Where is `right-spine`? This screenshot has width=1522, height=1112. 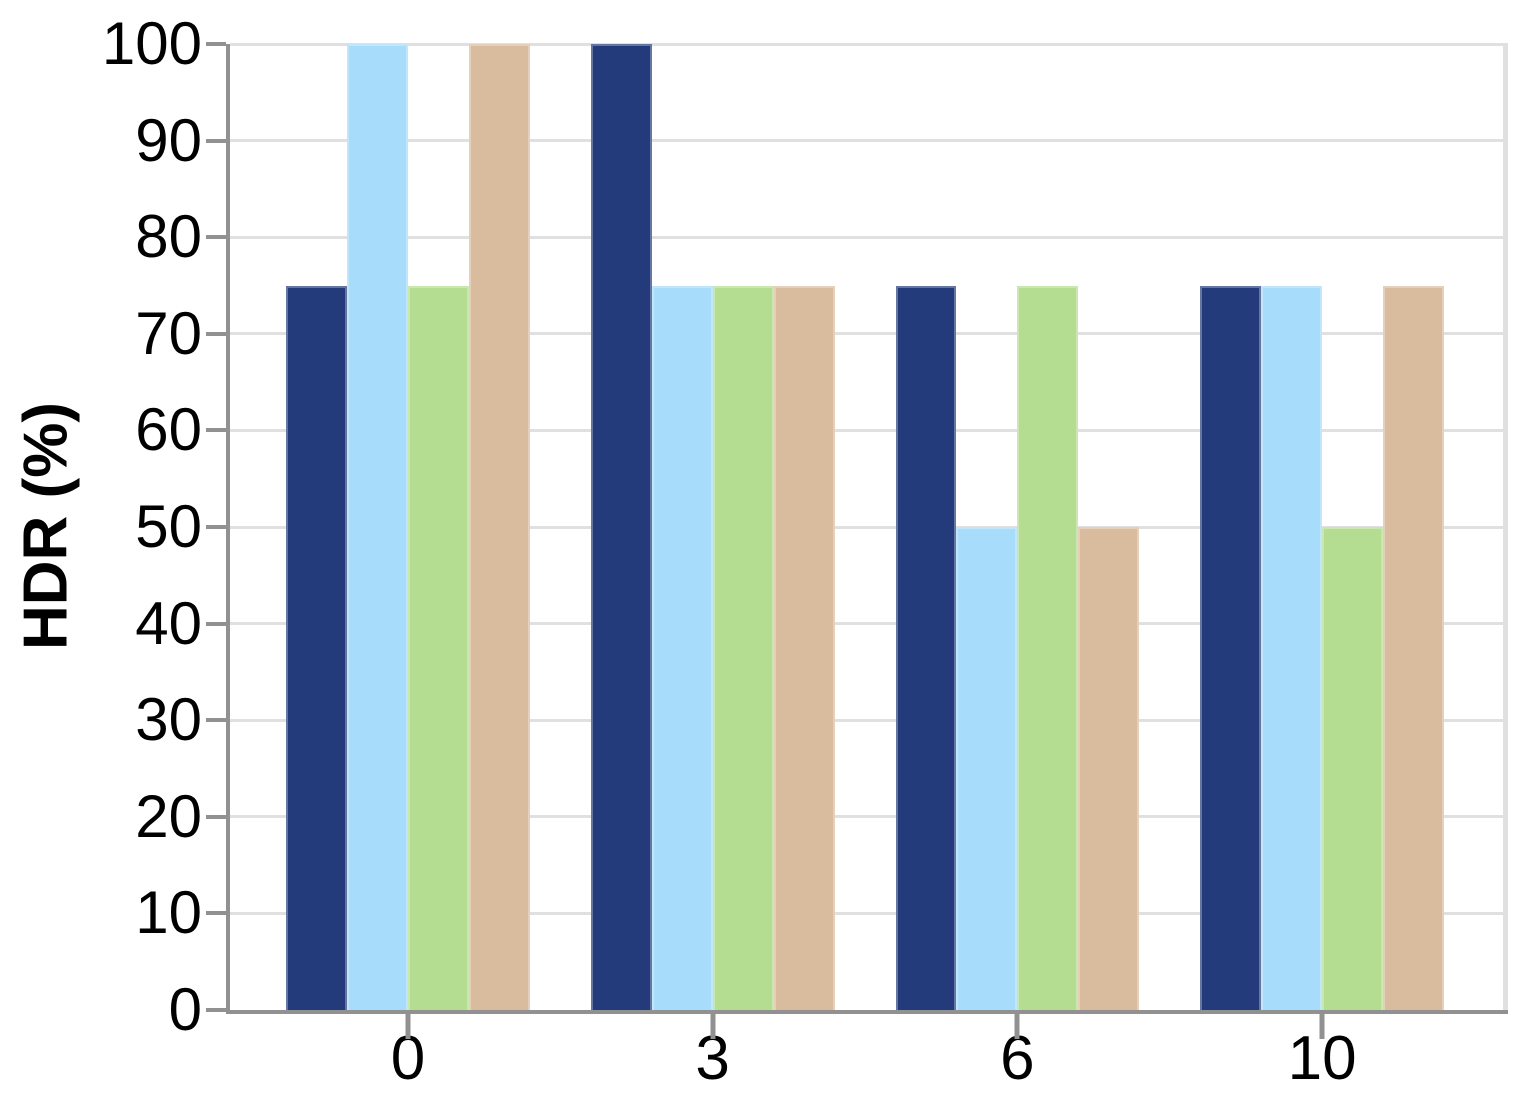
right-spine is located at coordinates (1505, 527).